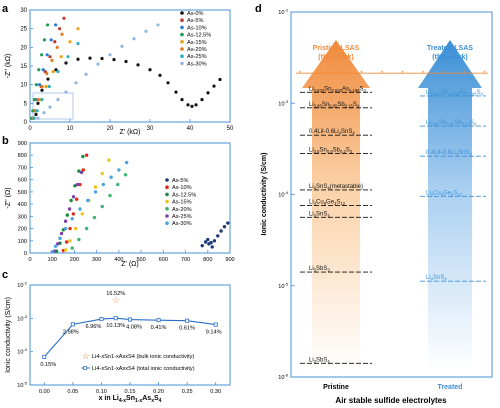 This screenshot has width=500, height=408. What do you see at coordinates (180, 181) in the screenshot?
I see `legend-entry: As-5%` at bounding box center [180, 181].